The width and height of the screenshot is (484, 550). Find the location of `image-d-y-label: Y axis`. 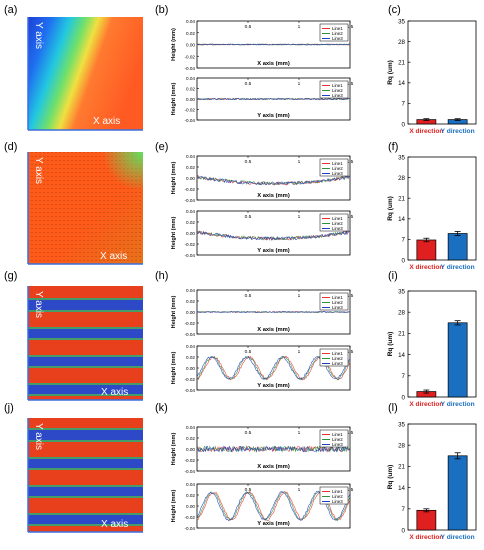

image-d-y-label: Y axis is located at coordinates (38, 170).